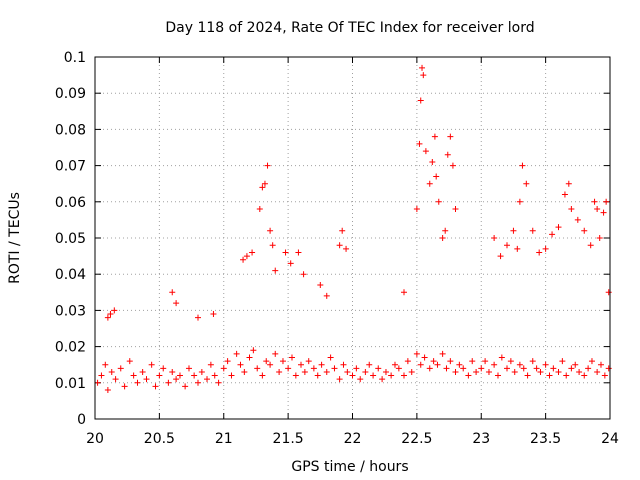 The width and height of the screenshot is (640, 480). What do you see at coordinates (15, 238) in the screenshot?
I see `y-axis-label: ROTI / TECUs` at bounding box center [15, 238].